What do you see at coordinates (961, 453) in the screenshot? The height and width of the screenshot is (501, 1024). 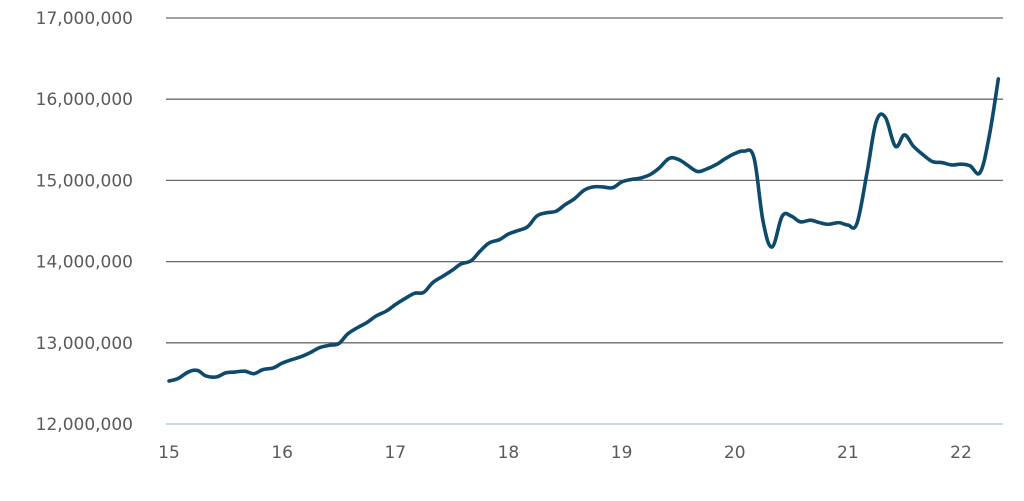 I see `x-tick-label: 22` at bounding box center [961, 453].